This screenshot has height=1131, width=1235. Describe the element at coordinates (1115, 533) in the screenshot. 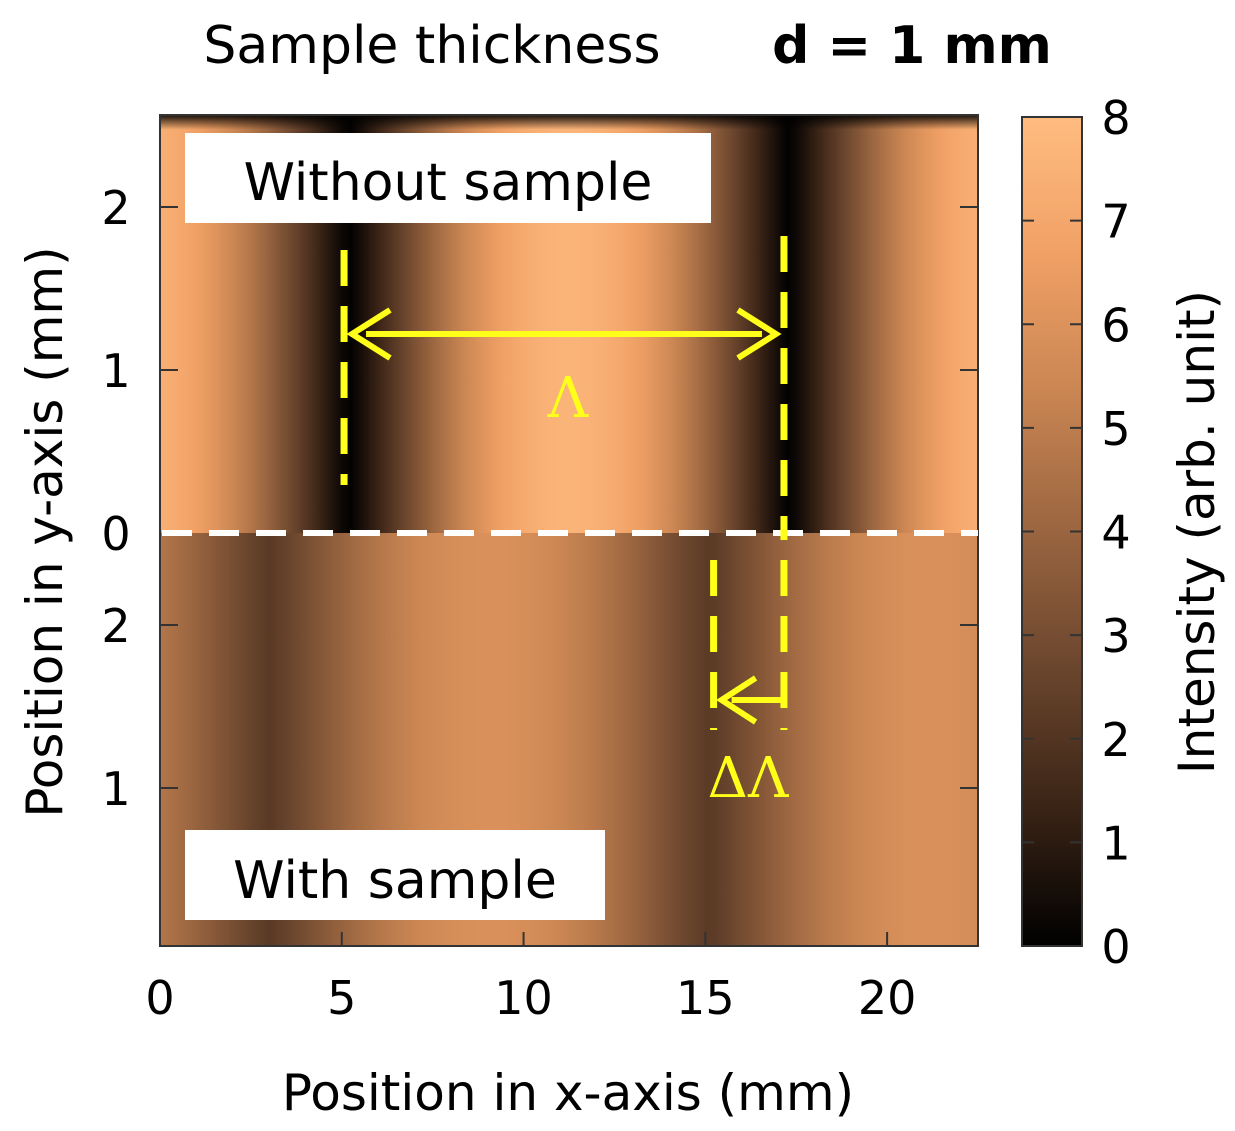

I see `colorbar-tick-label: 4` at that location.